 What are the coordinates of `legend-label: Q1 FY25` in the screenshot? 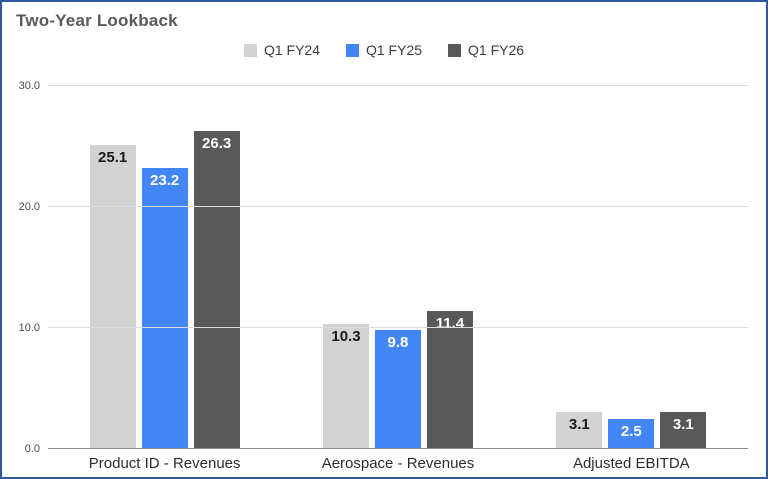 It's located at (394, 50).